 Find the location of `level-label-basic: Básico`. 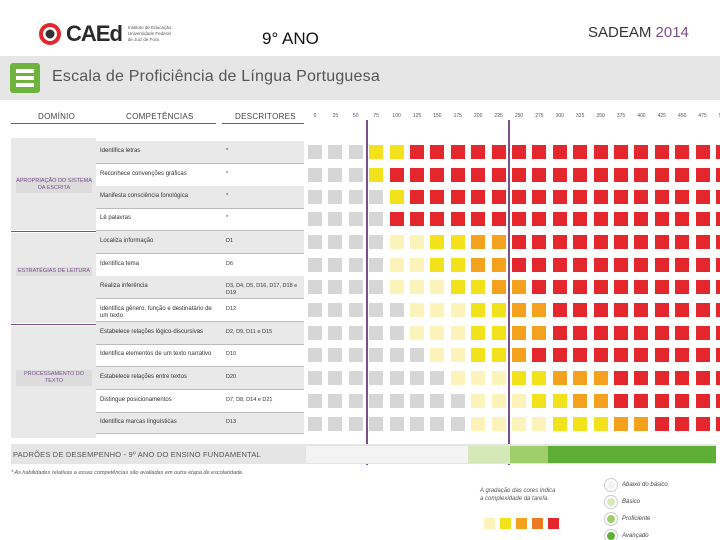

level-label-basic: Básico is located at coordinates (631, 502).